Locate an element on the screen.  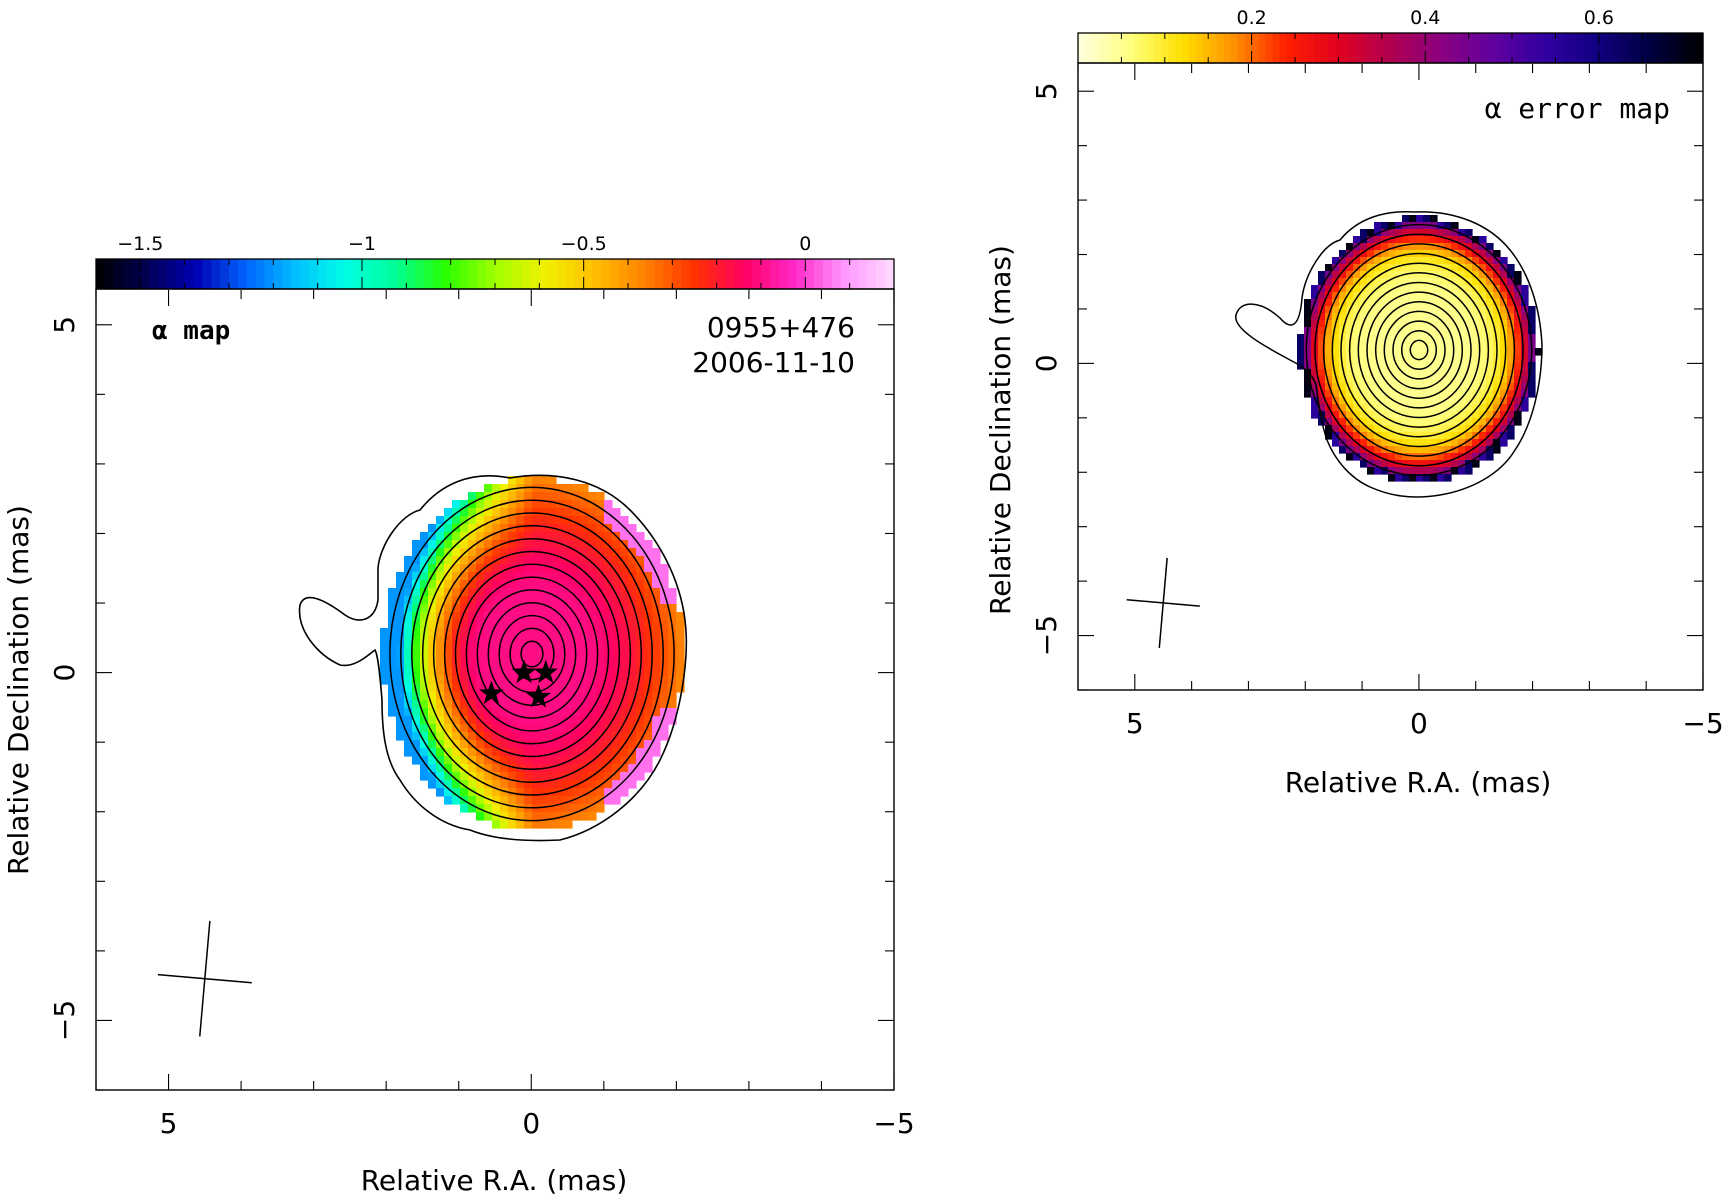
component-star is located at coordinates (546, 671).